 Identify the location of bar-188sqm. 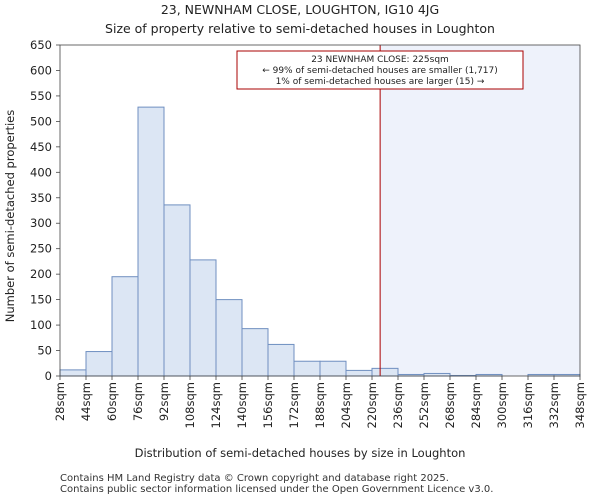
(333, 368).